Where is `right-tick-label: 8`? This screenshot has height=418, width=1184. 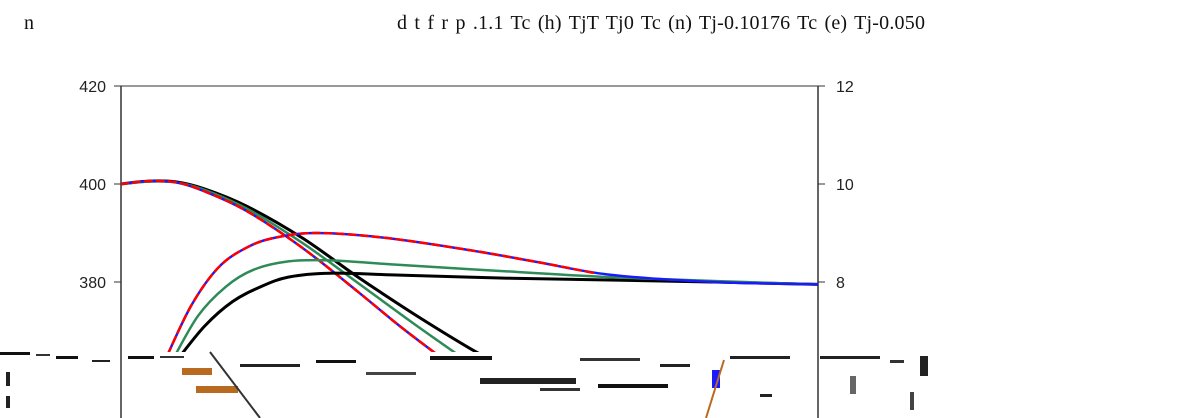 right-tick-label: 8 is located at coordinates (840, 283).